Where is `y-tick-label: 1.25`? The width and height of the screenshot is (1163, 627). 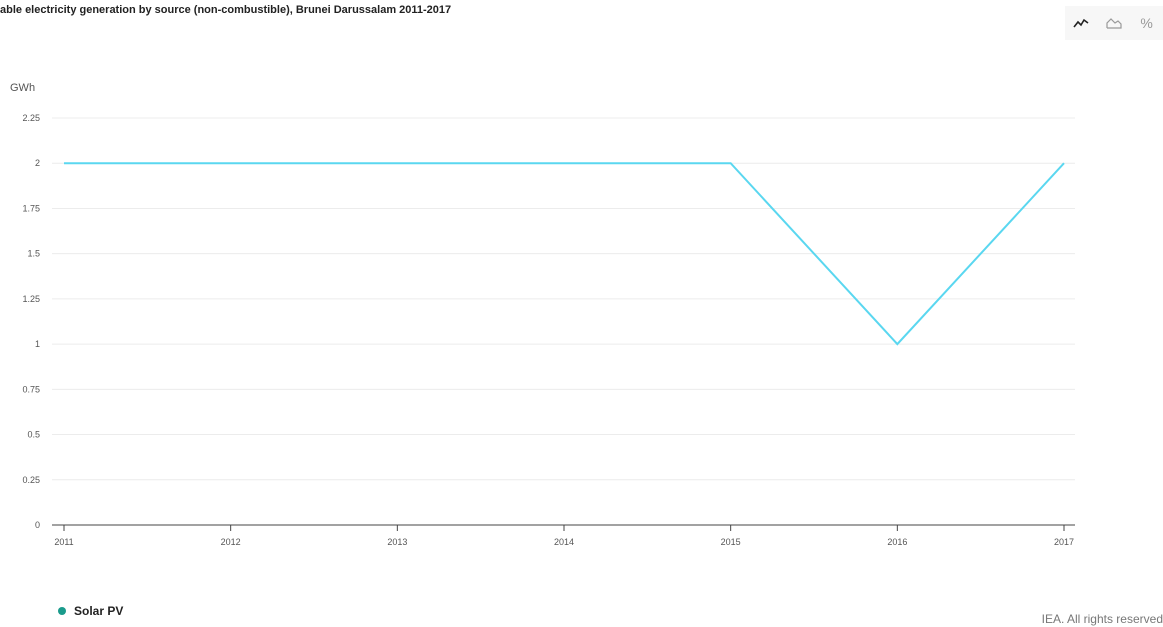
y-tick-label: 1.25 is located at coordinates (31, 299).